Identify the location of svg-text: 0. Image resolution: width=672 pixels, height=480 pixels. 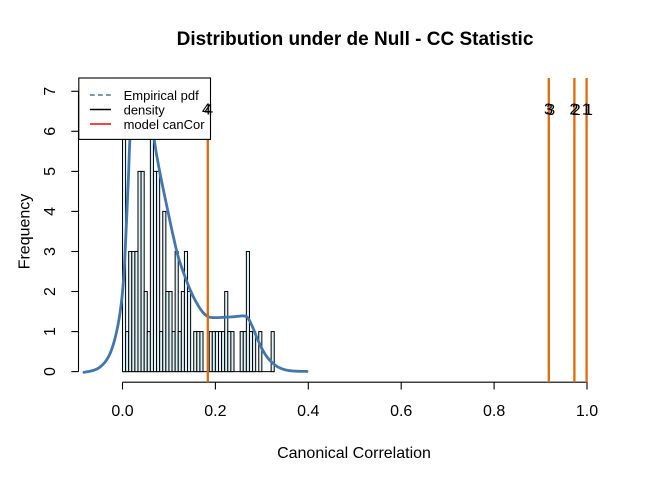
(50, 371).